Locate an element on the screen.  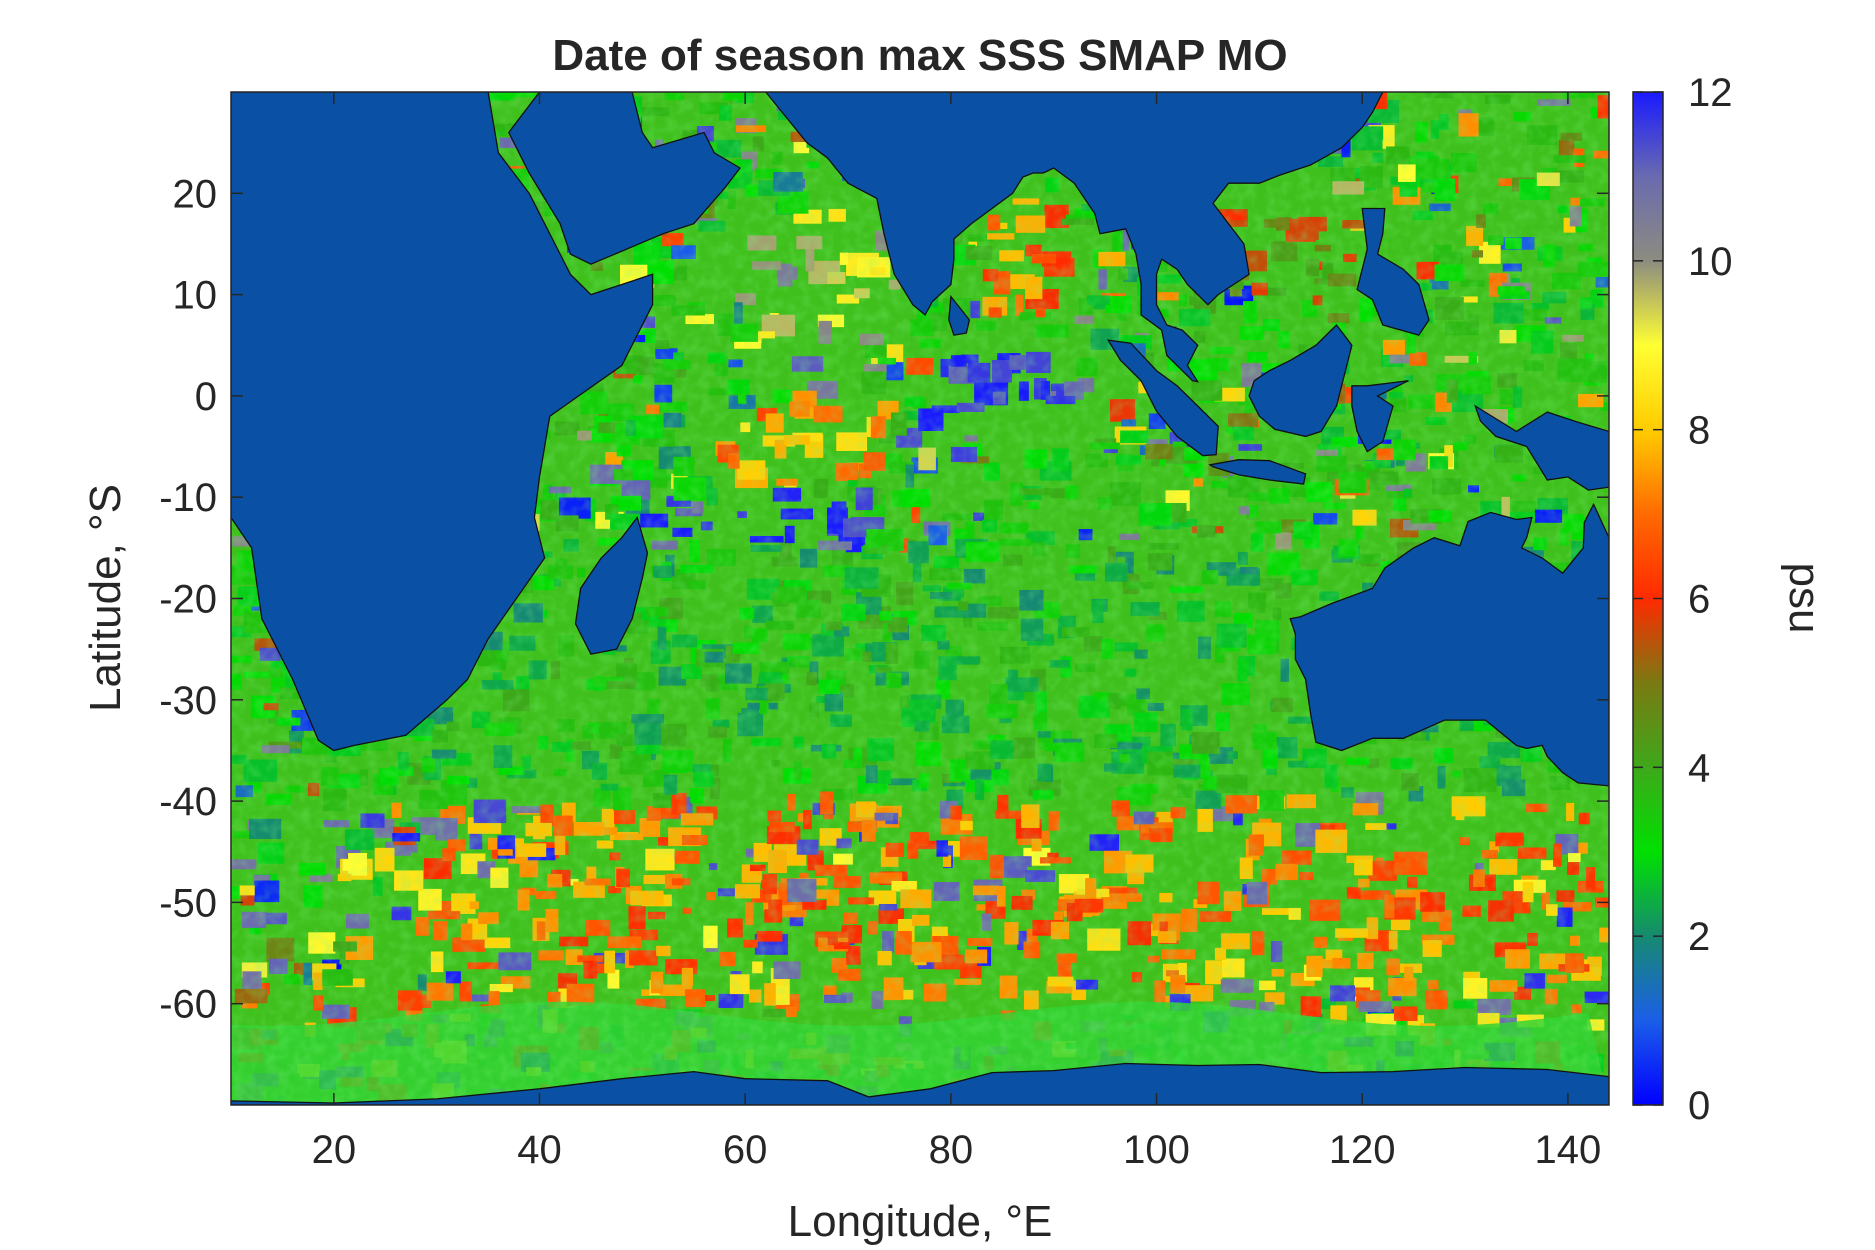
colorbar-tick-label: 0 is located at coordinates (1699, 1106).